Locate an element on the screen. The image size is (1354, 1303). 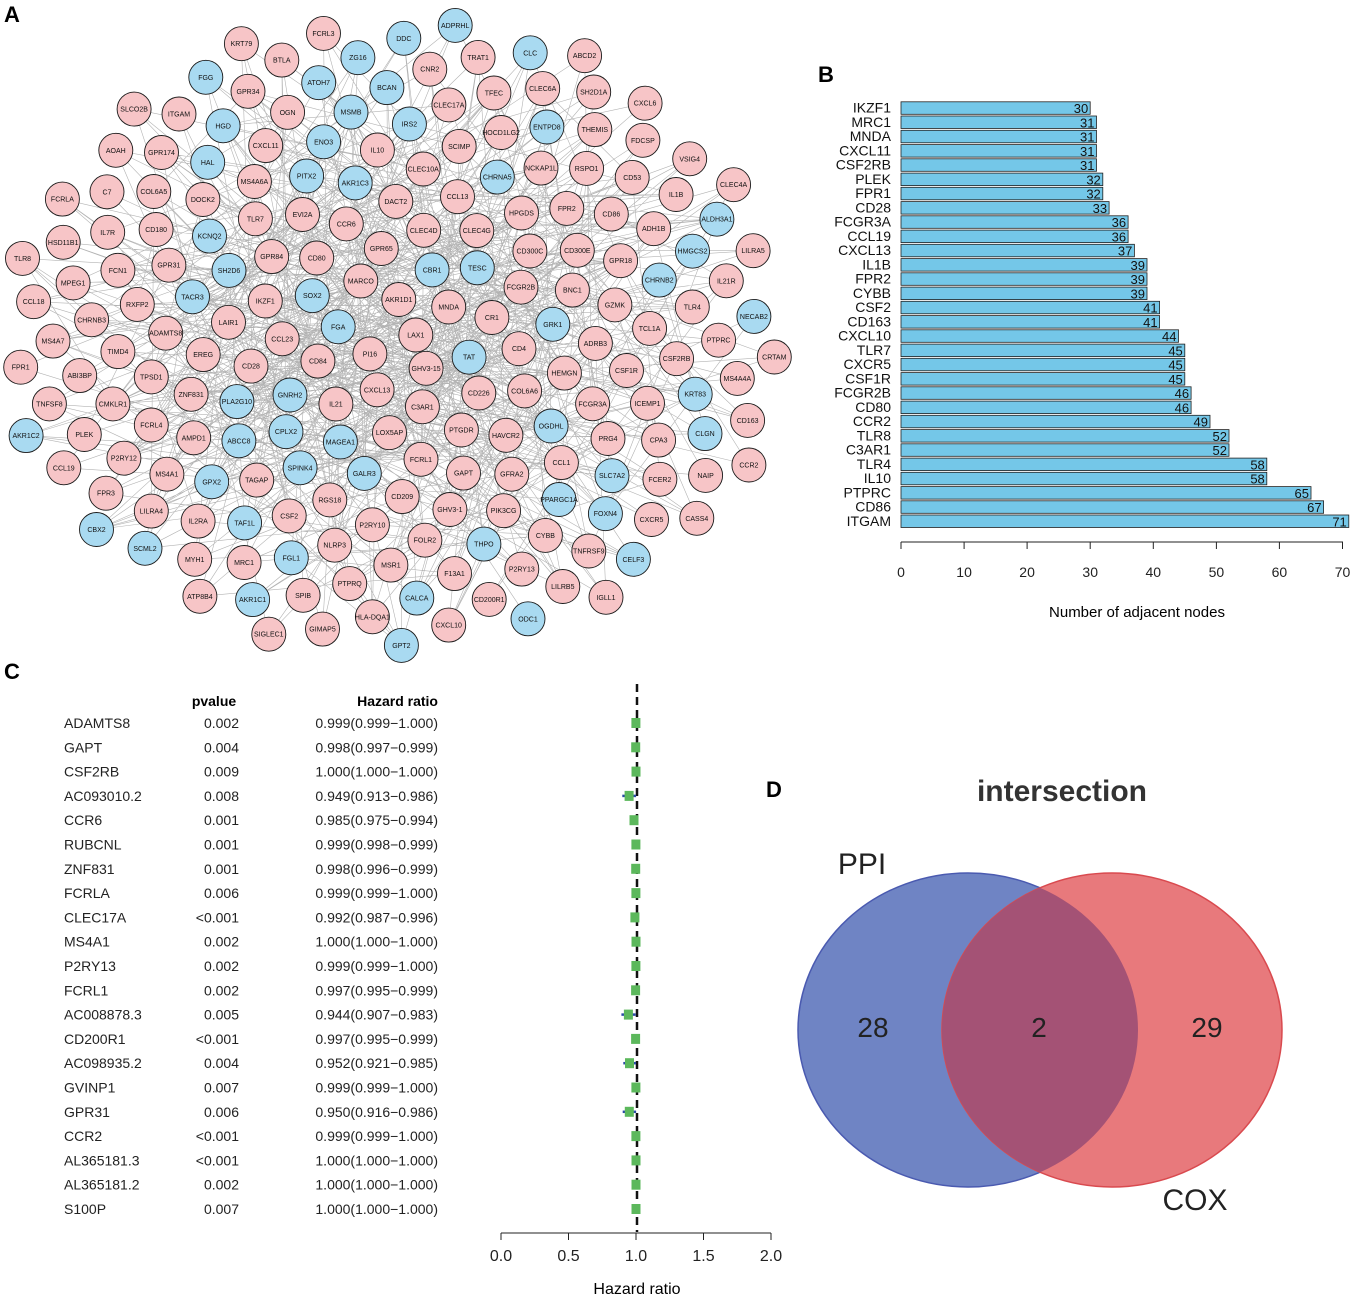
forest-row: AC093010.2 0.008 0.949(0.913−0.986) is located at coordinates (251, 796).